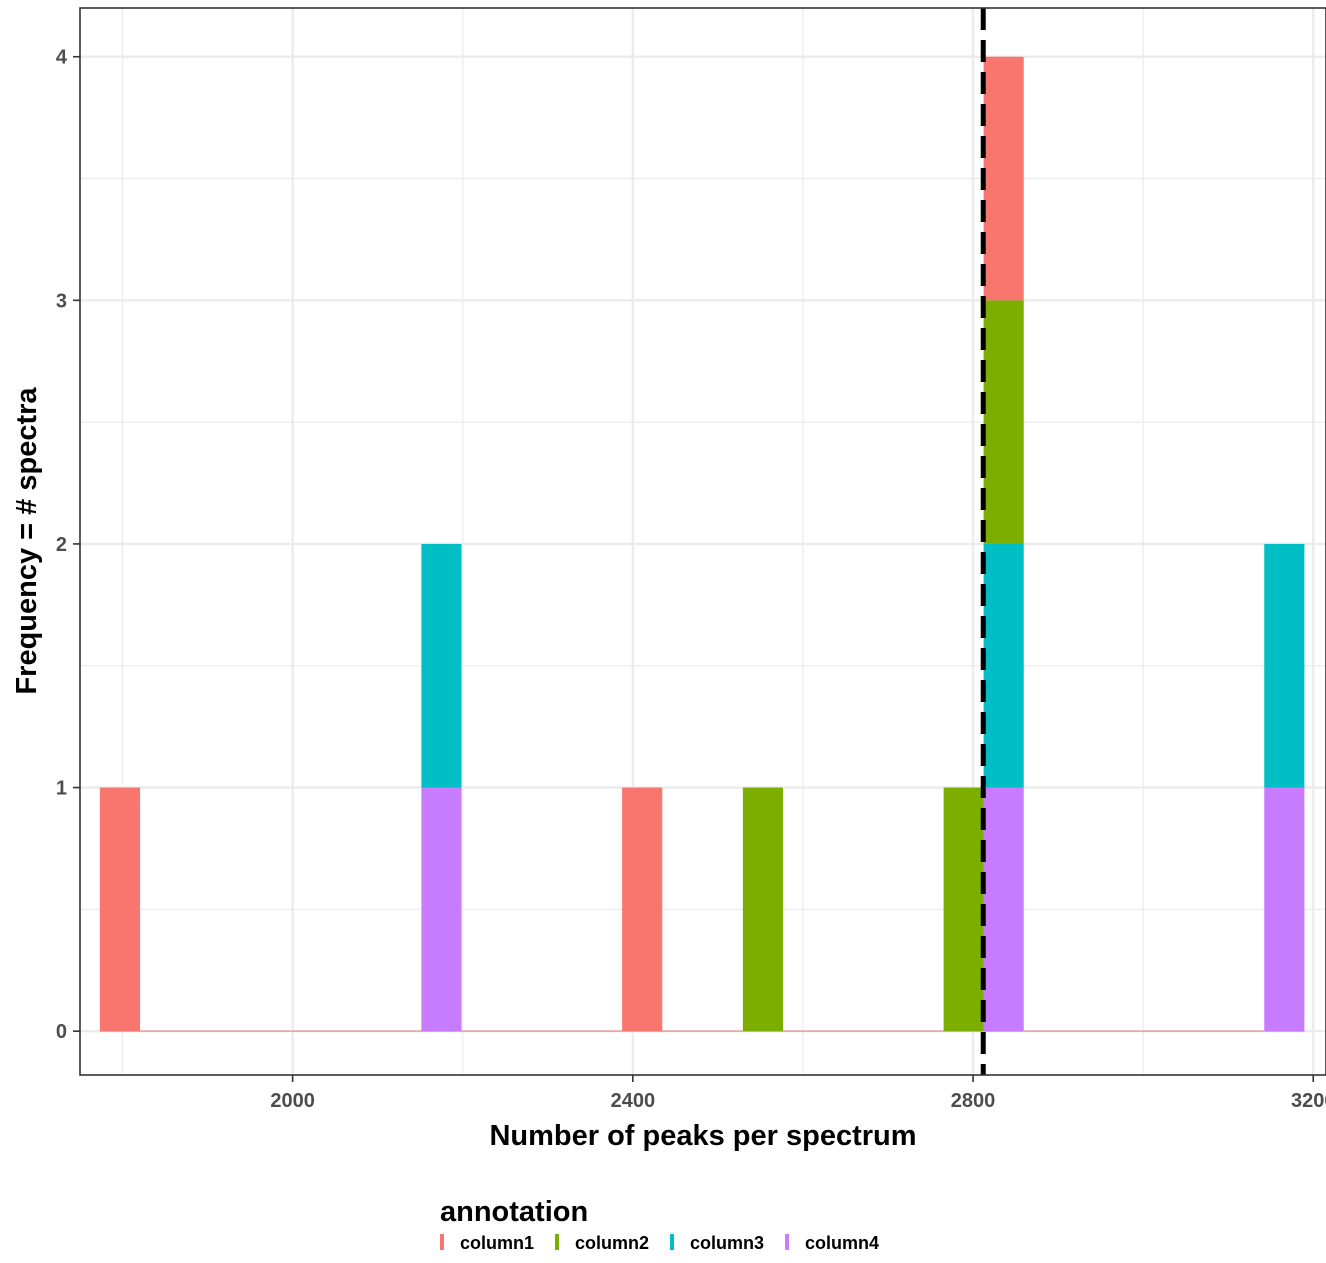 The image size is (1326, 1263). What do you see at coordinates (787, 1242) in the screenshot?
I see `legend-key-column4` at bounding box center [787, 1242].